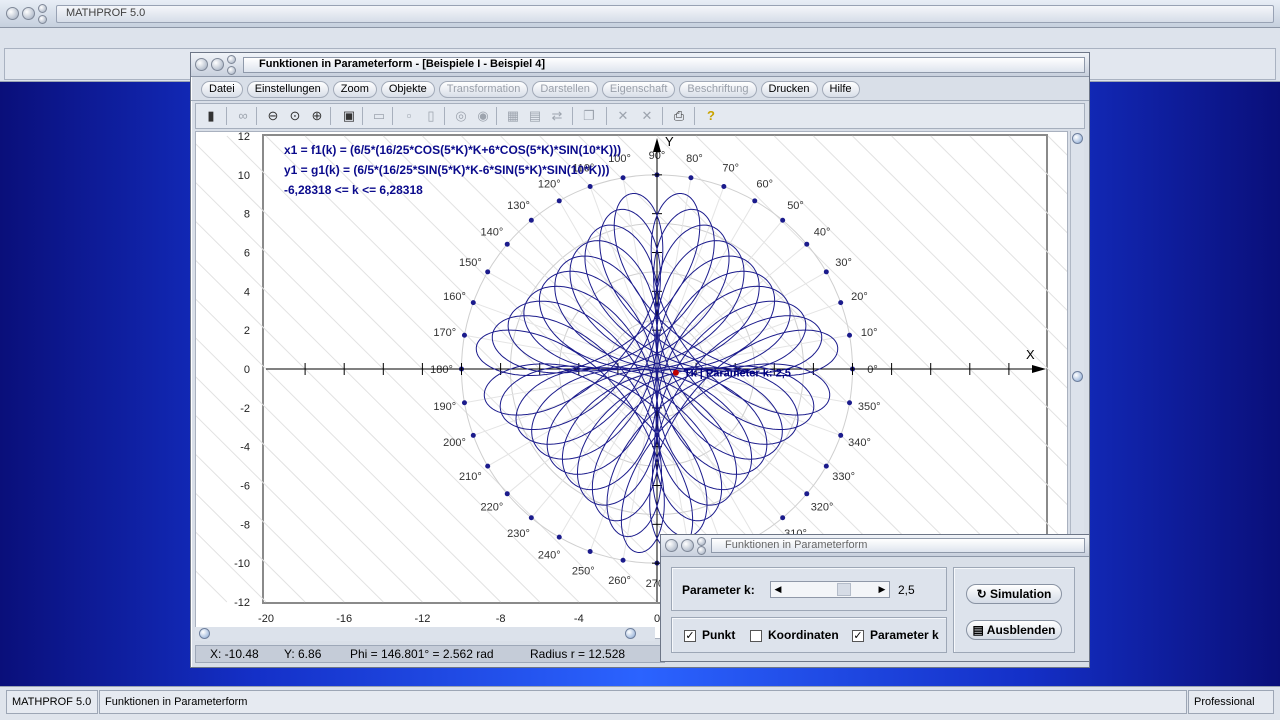 The width and height of the screenshot is (1280, 720). I want to click on target2-icon: ◉, so click(483, 115).